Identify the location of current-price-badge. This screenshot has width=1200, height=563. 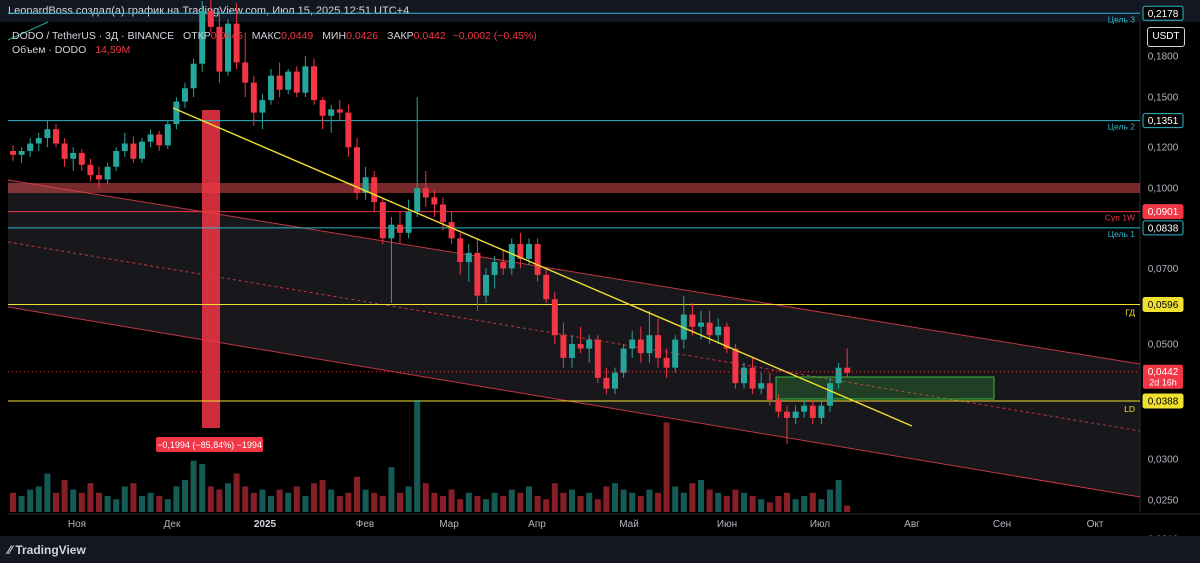
(1163, 376).